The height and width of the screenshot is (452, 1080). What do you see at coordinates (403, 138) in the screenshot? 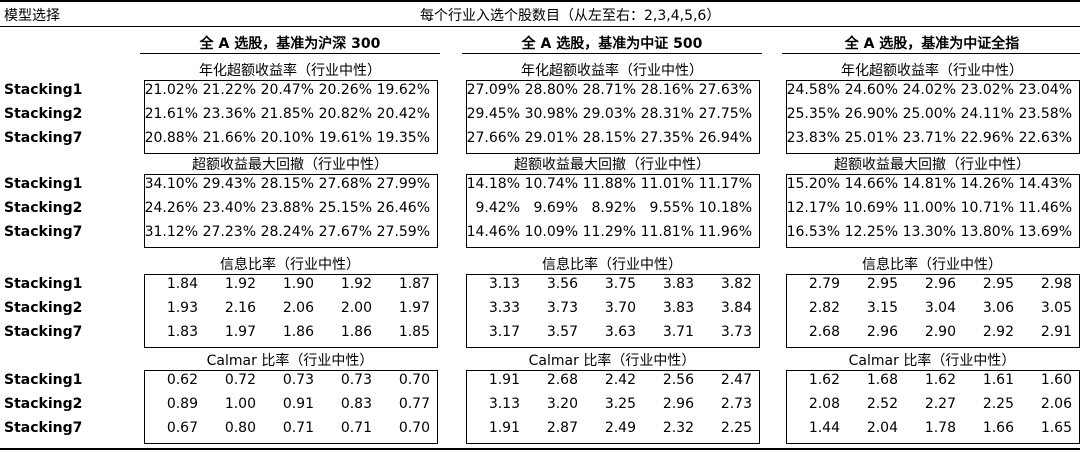
I see `value-cell: 19.35%` at bounding box center [403, 138].